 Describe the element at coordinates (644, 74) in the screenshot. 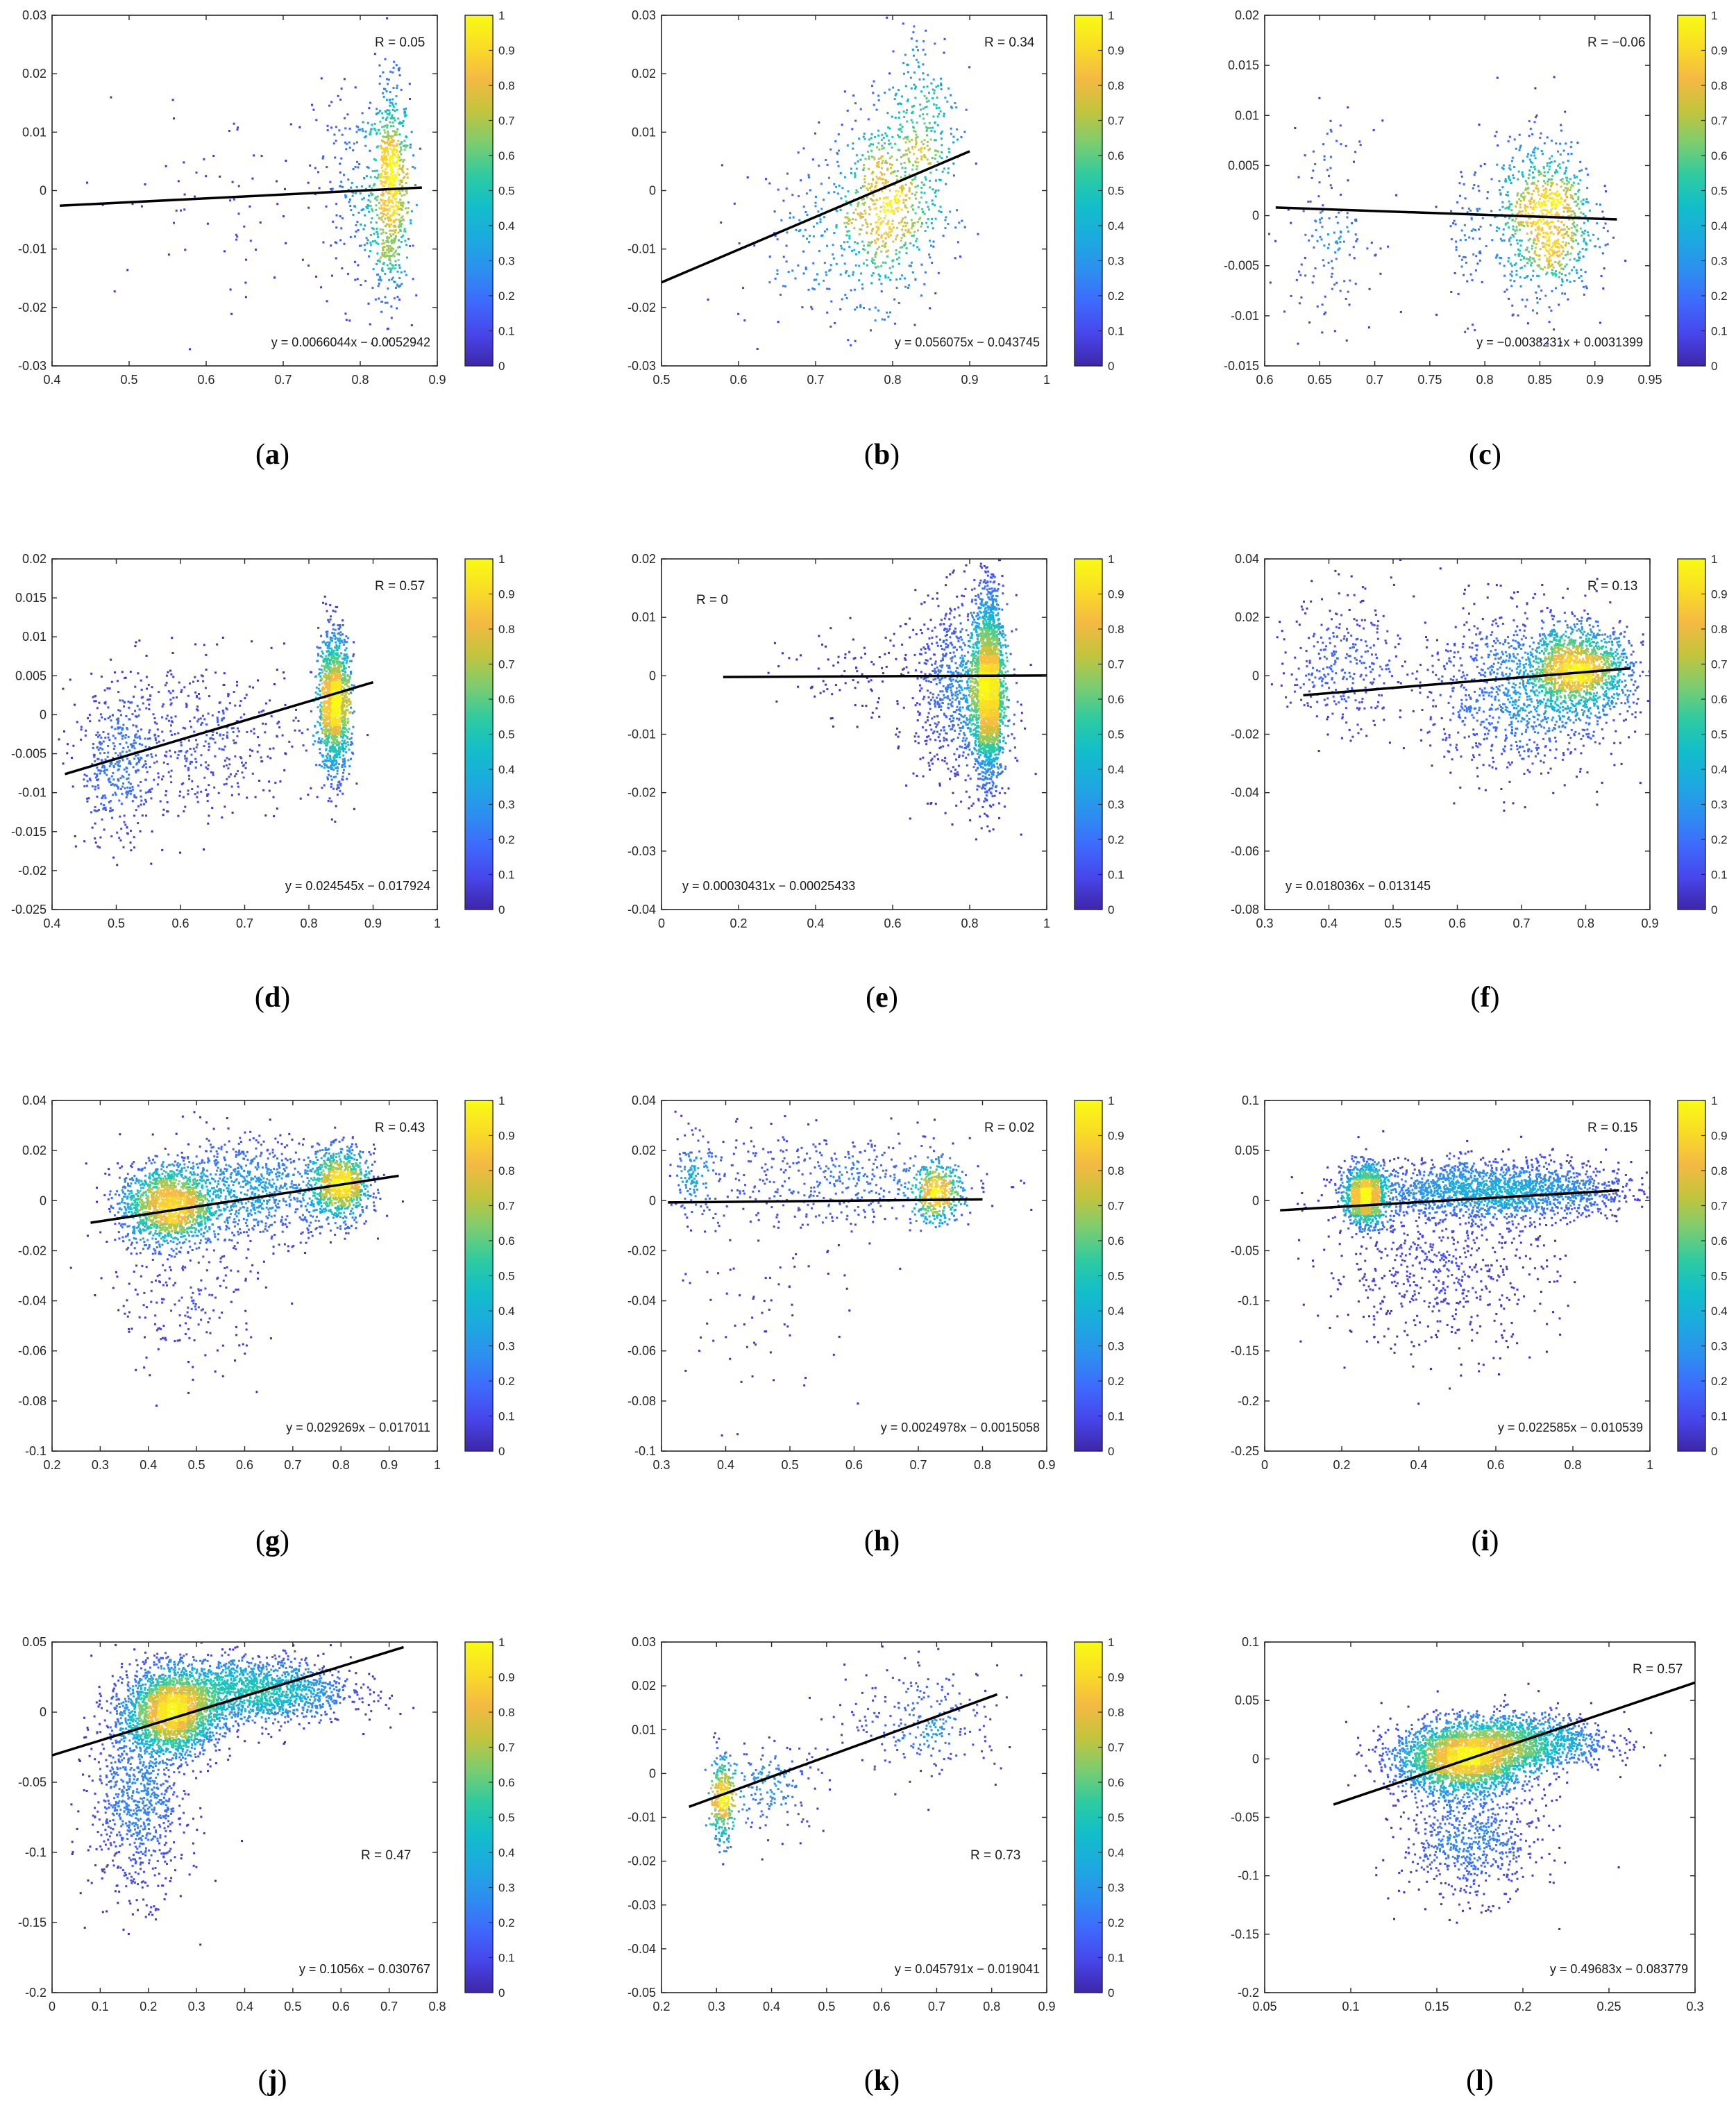

I see `y-tick-label: 0.02` at that location.